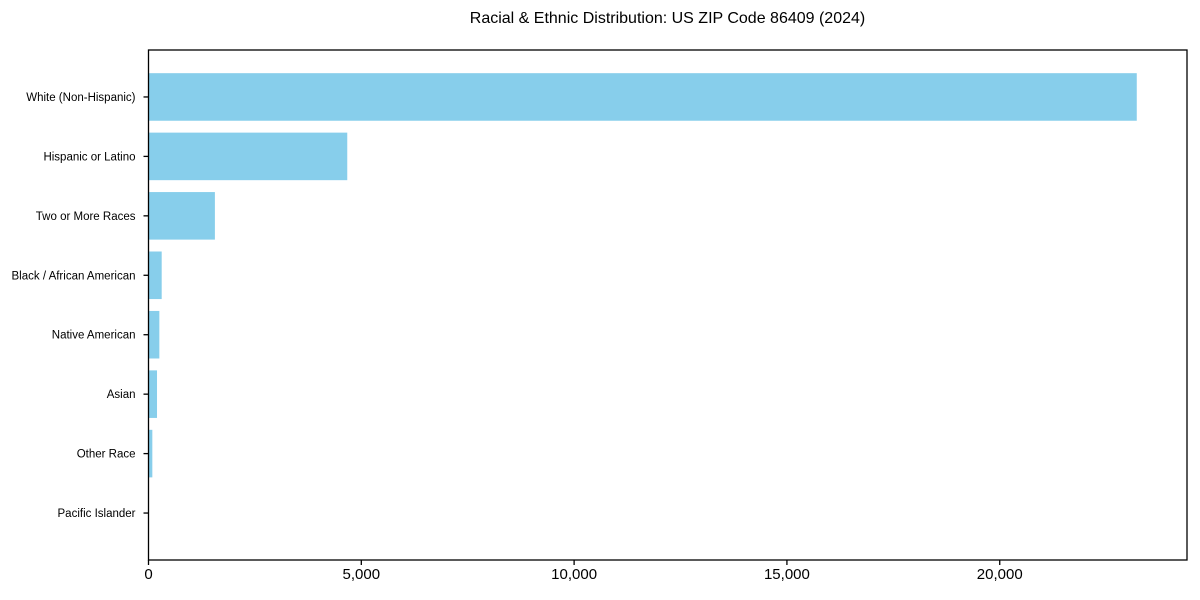 The height and width of the screenshot is (600, 1200). Describe the element at coordinates (1000, 574) in the screenshot. I see `x-tick-label: 20,000` at that location.